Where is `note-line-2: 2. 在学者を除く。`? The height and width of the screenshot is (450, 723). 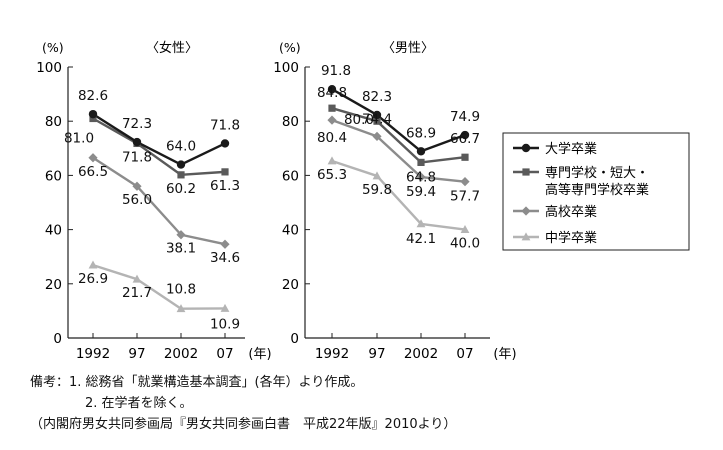
note-line-2: 2. 在学者を除く。 is located at coordinates (139, 403).